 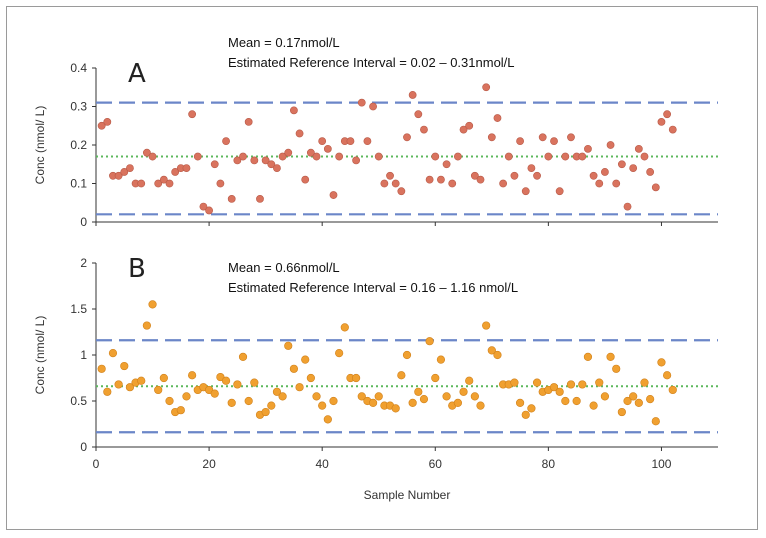 What do you see at coordinates (83, 263) in the screenshot?
I see `panel-b-y-tick-label: 2` at bounding box center [83, 263].